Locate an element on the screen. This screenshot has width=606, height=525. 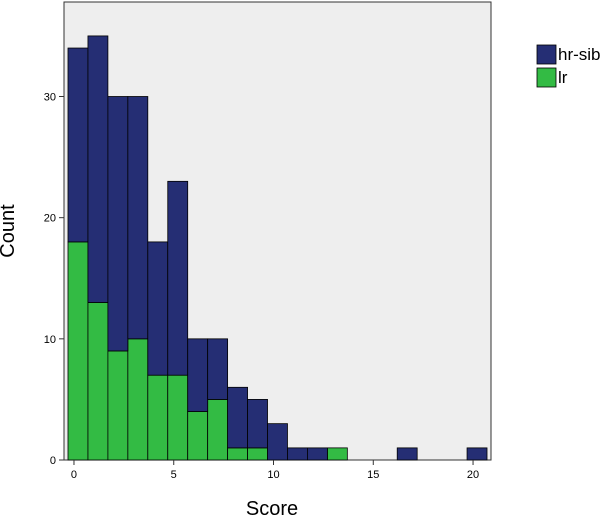
x-axis: 0 5 10 15 20 is located at coordinates (275, 470).